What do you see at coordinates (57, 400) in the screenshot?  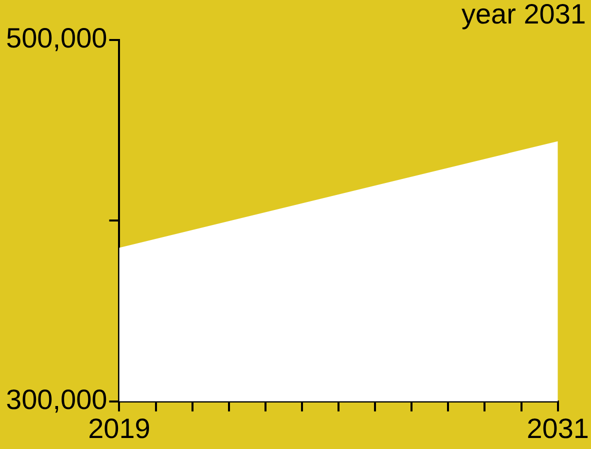 I see `y-tick-label: 300,000` at bounding box center [57, 400].